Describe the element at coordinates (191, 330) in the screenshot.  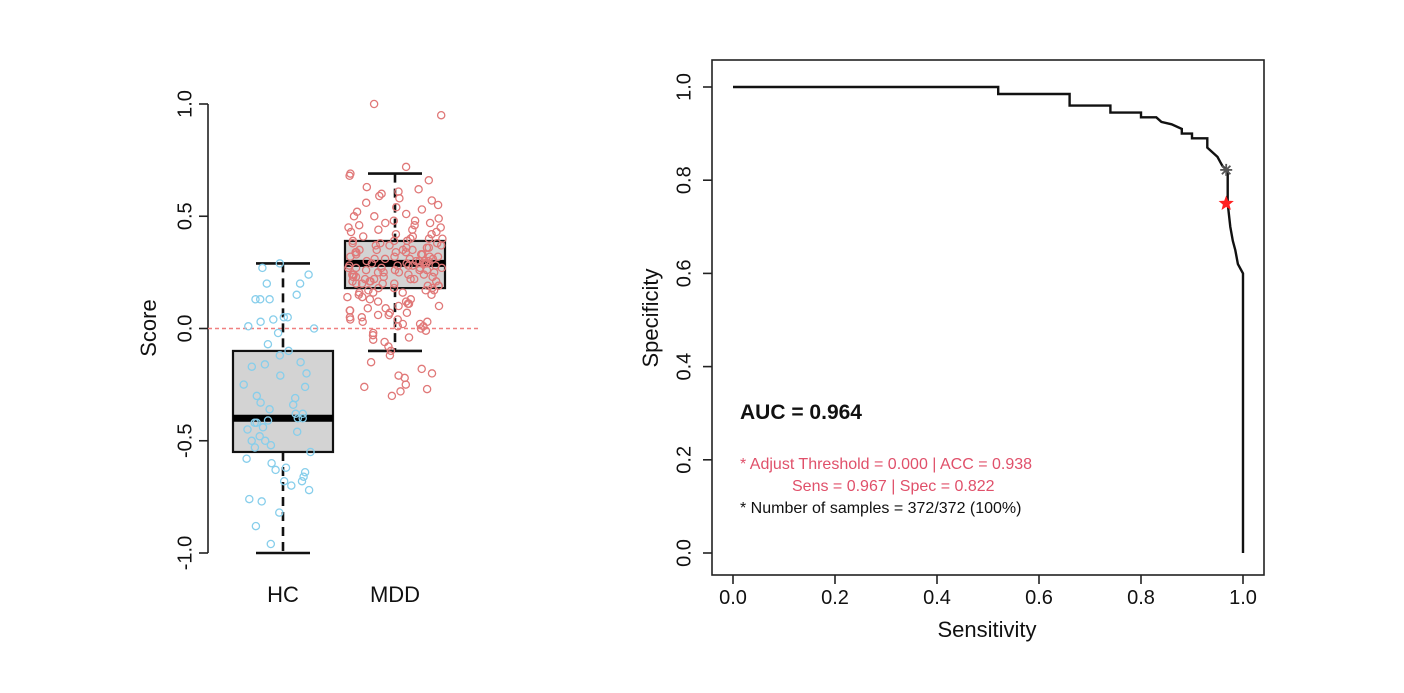
I see `boxplot-y-ticks: -1.0 -0.5 0.0 0.5 1.0` at that location.